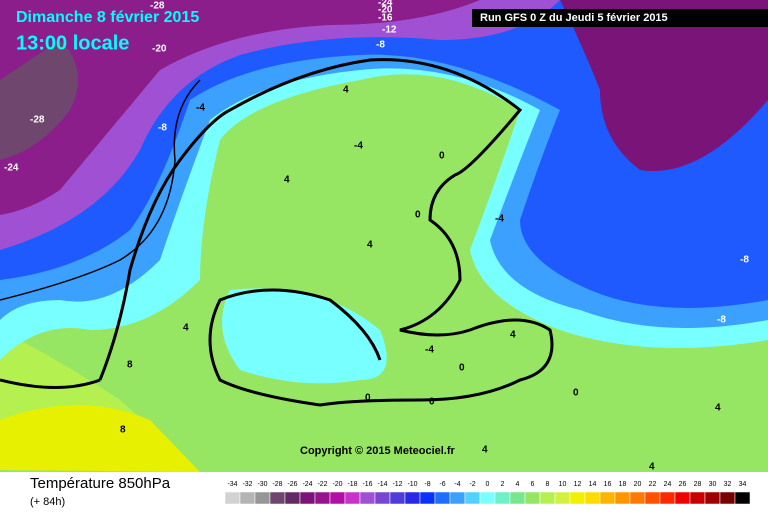  Describe the element at coordinates (713, 484) in the screenshot. I see `scale-label: 30` at that location.